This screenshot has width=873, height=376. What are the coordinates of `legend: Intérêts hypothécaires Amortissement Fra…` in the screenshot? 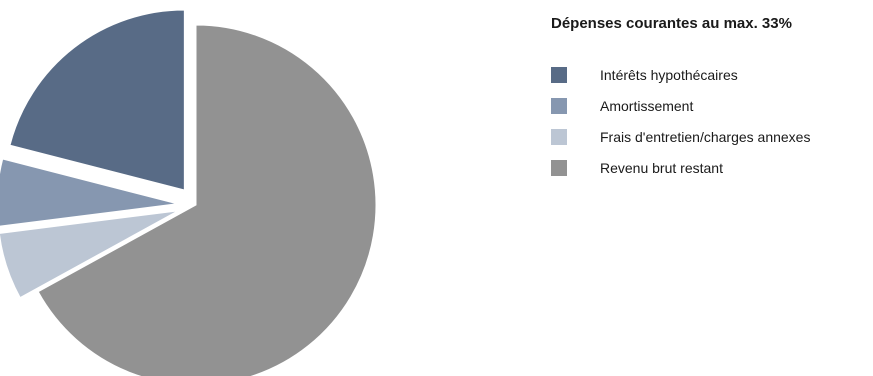 It's located at (680, 128).